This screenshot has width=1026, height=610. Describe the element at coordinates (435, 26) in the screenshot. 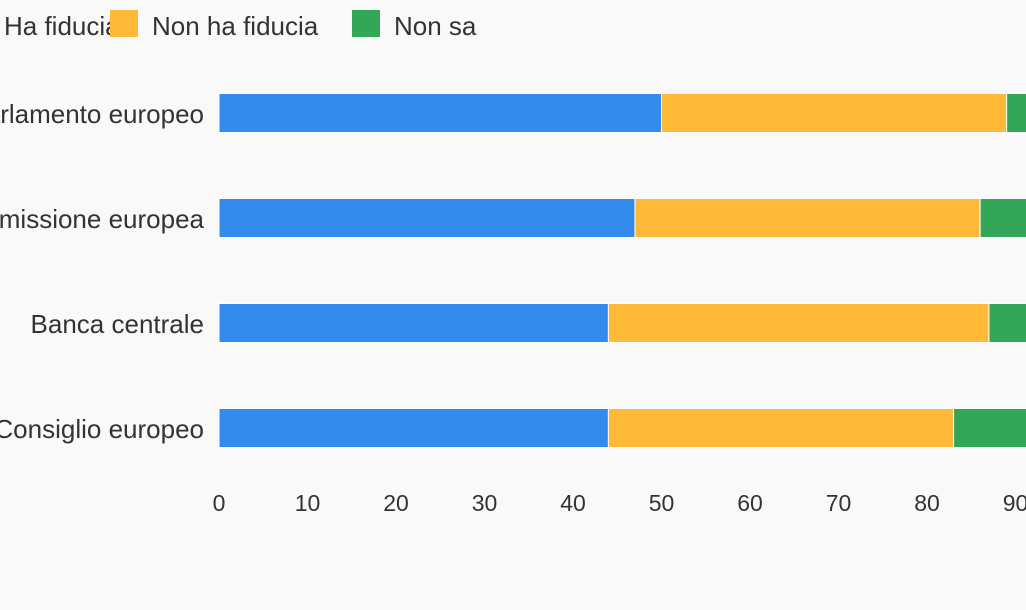

I see `legend-label-non-sa: Non sa` at that location.